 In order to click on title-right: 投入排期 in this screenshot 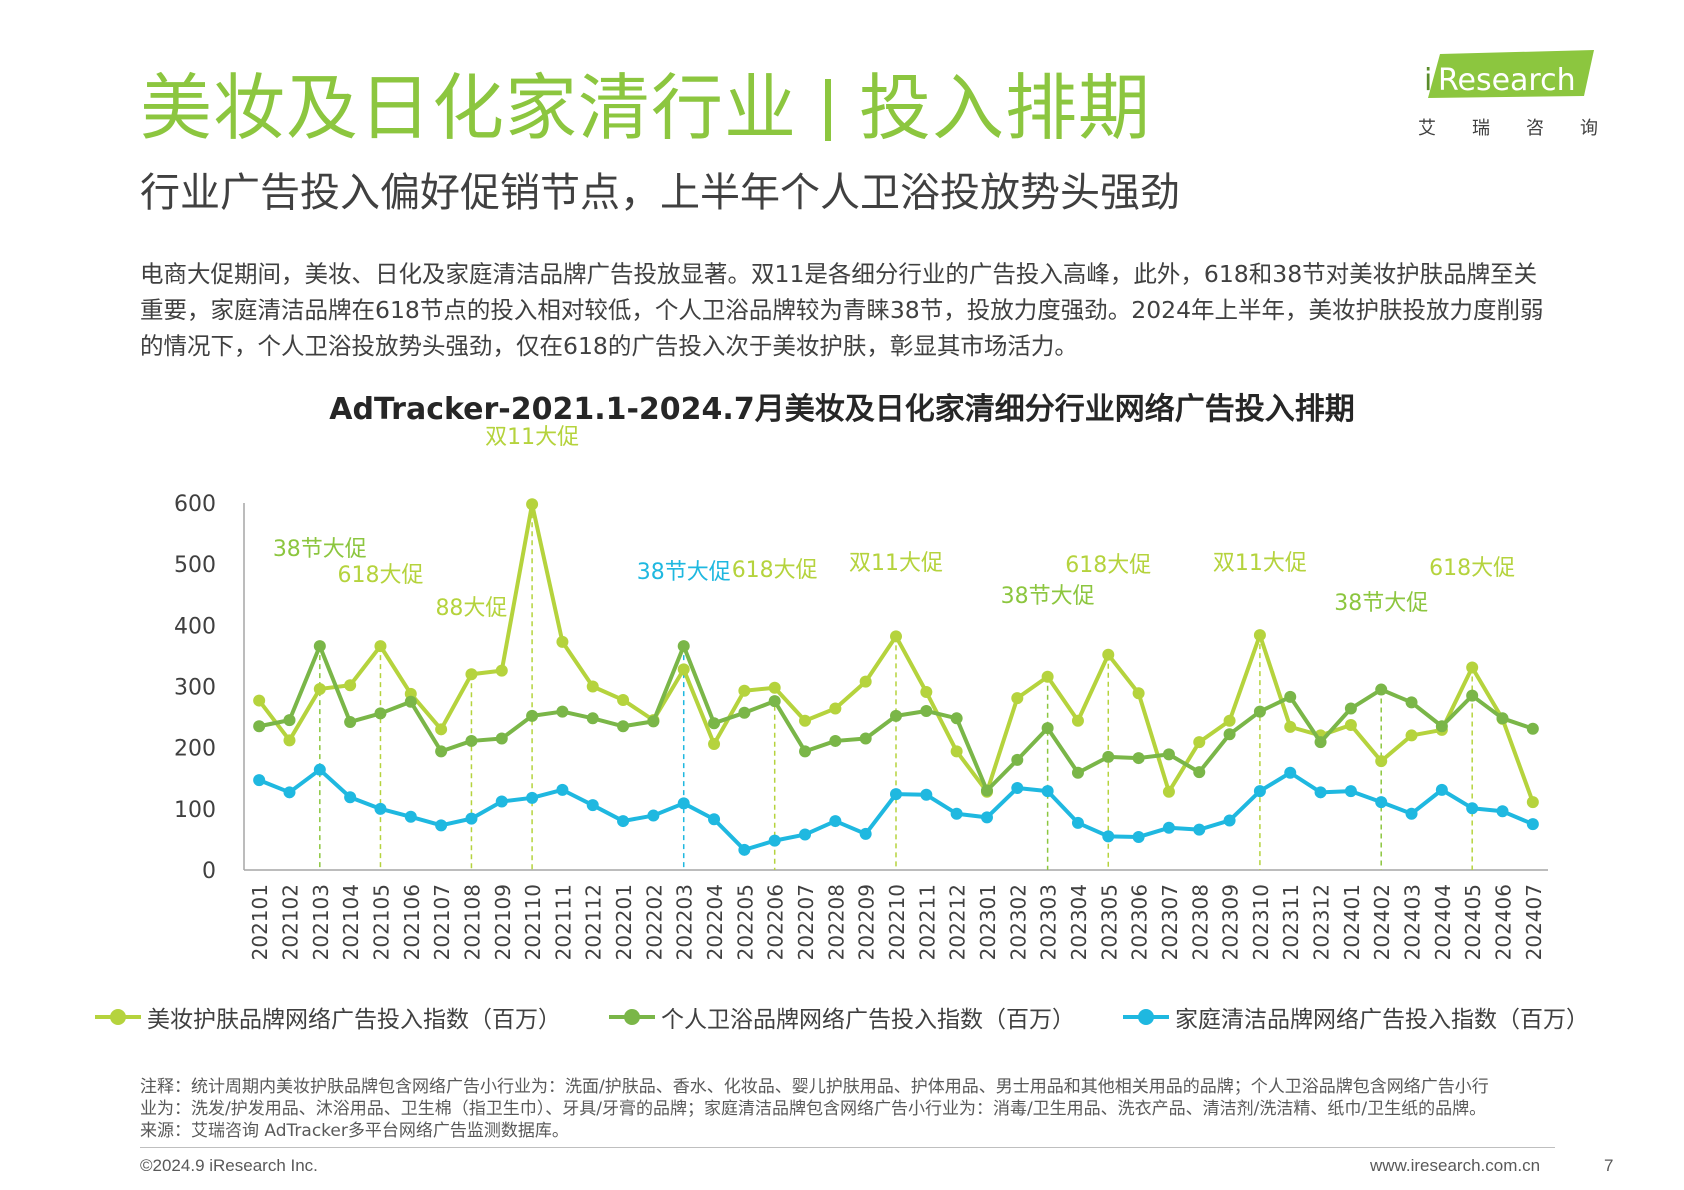, I will do `click(1005, 108)`.